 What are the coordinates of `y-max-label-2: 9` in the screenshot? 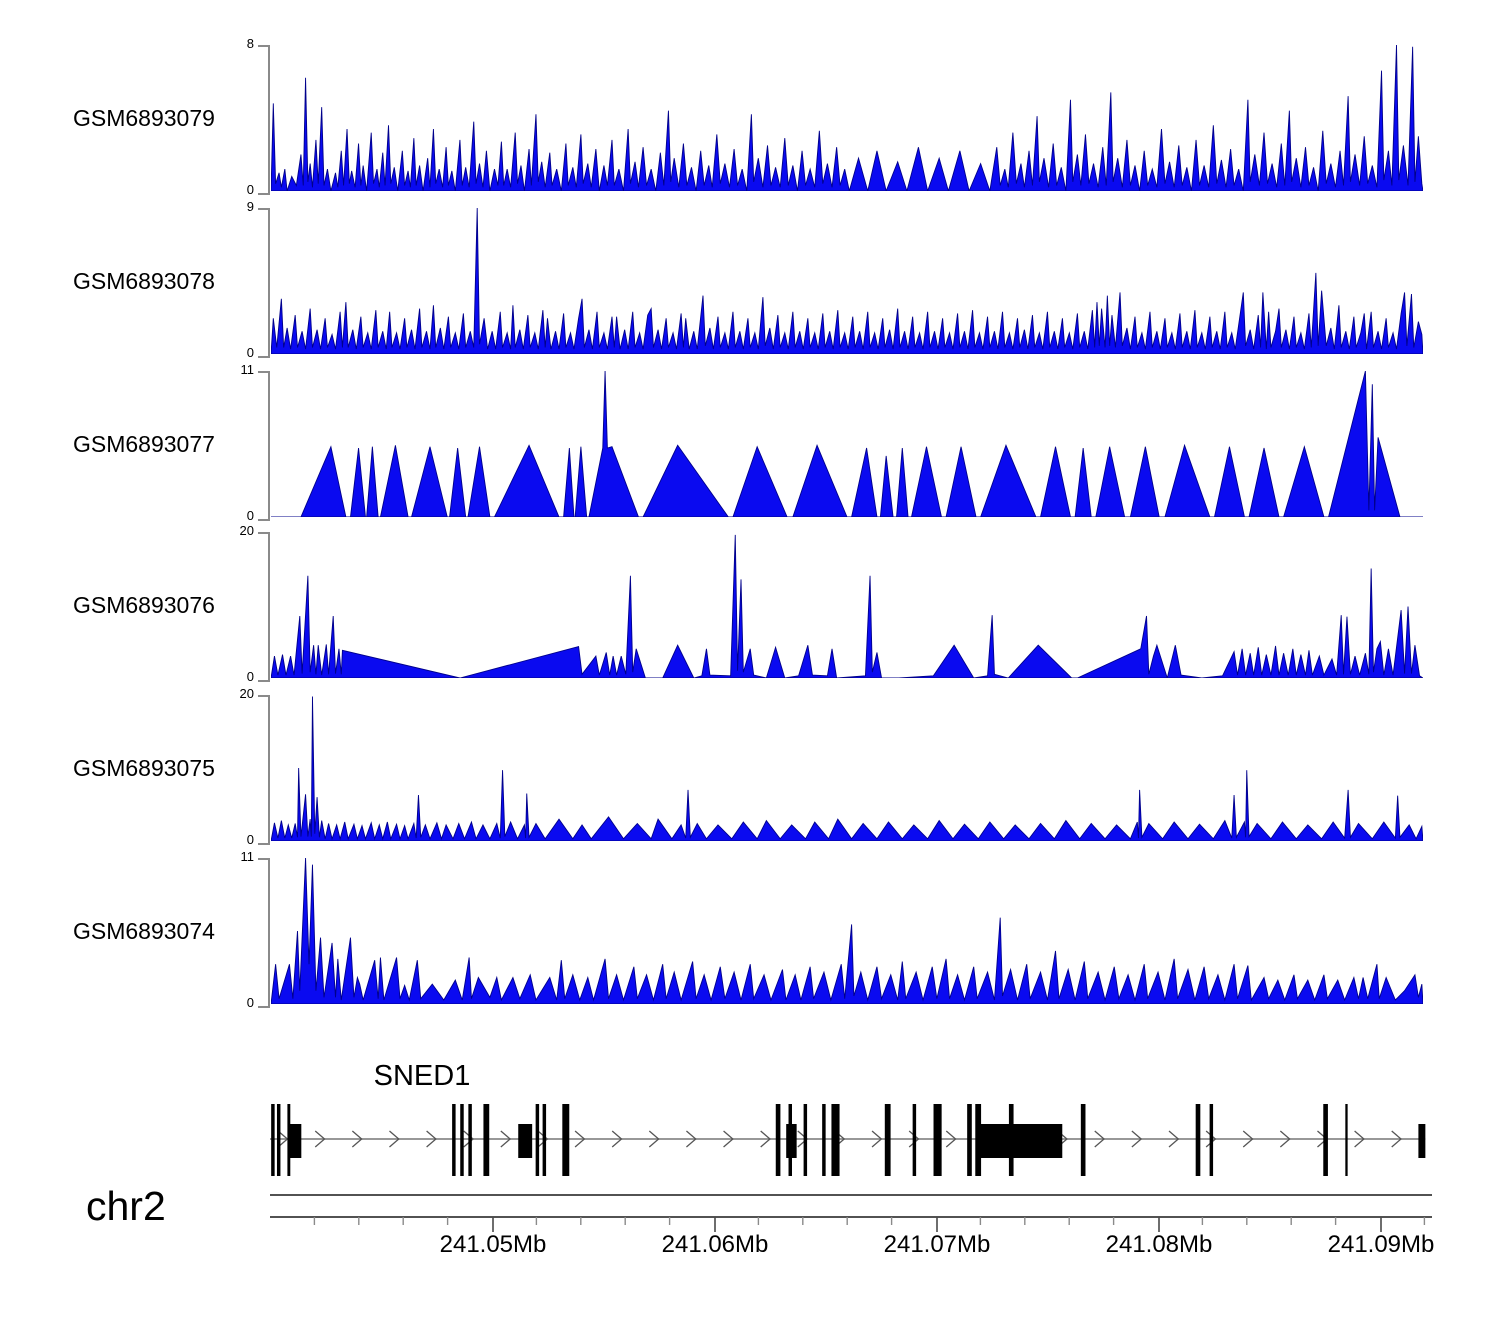 It's located at (250, 206).